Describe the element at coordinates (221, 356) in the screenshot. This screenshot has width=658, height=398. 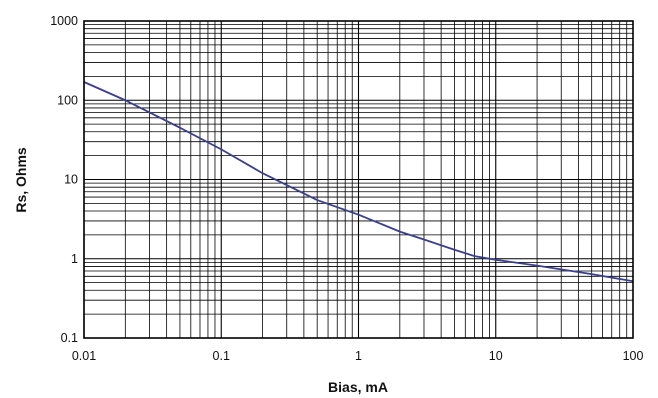
I see `x-tick-label: 0.1` at that location.